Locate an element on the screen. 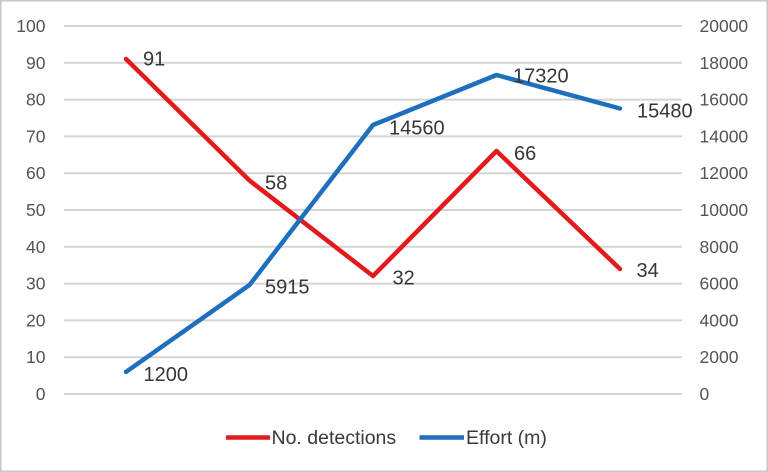 The height and width of the screenshot is (472, 768). svg-text: 66 is located at coordinates (525, 154).